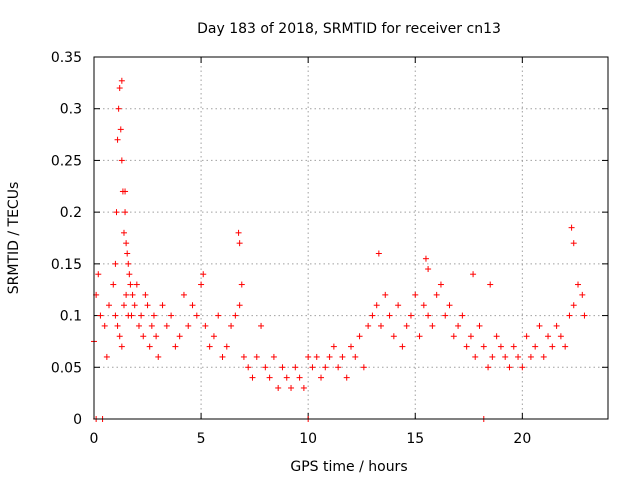 This screenshot has width=640, height=480. What do you see at coordinates (201, 439) in the screenshot?
I see `x-tick-label: 5` at bounding box center [201, 439].